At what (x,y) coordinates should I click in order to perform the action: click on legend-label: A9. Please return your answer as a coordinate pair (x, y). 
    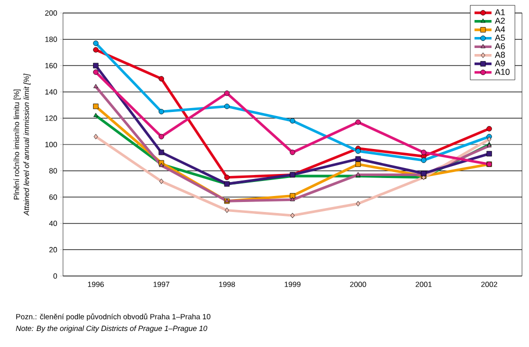
    Looking at the image, I should click on (499, 63).